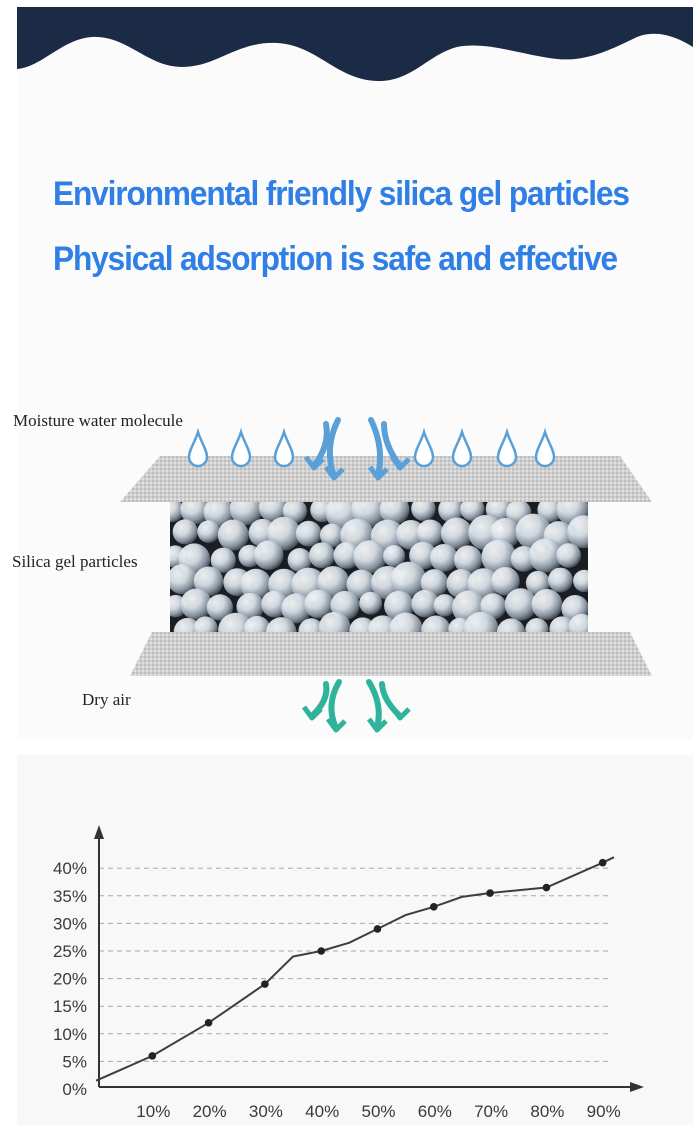  I want to click on x-tick-label: 70%, so click(491, 1111).